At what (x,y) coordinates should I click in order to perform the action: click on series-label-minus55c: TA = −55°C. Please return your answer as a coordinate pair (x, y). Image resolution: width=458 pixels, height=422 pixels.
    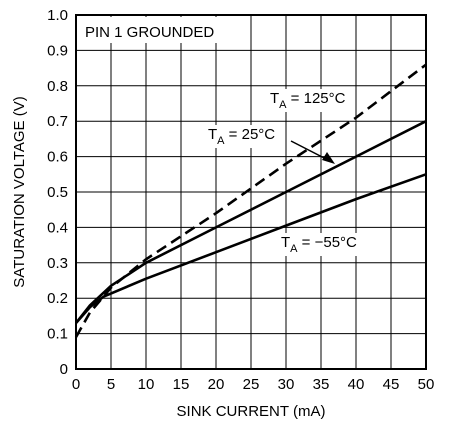
    Looking at the image, I should click on (319, 244).